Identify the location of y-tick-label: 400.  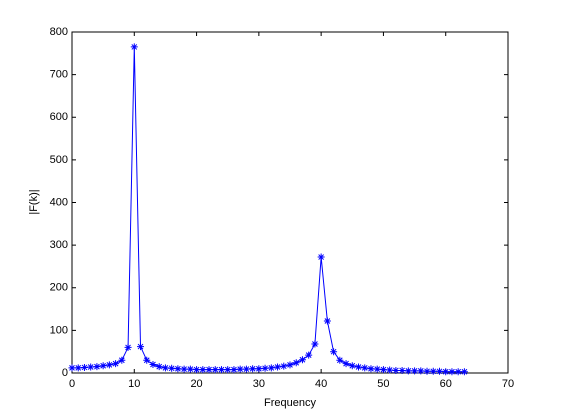
(59, 202).